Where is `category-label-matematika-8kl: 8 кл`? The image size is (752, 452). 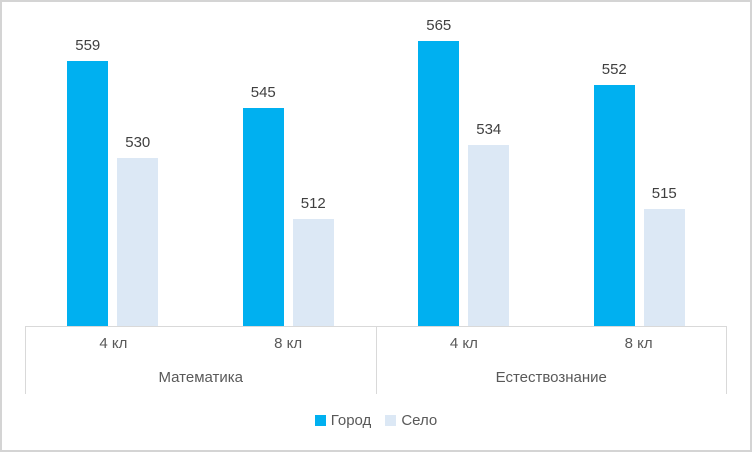 category-label-matematika-8kl: 8 кл is located at coordinates (288, 344).